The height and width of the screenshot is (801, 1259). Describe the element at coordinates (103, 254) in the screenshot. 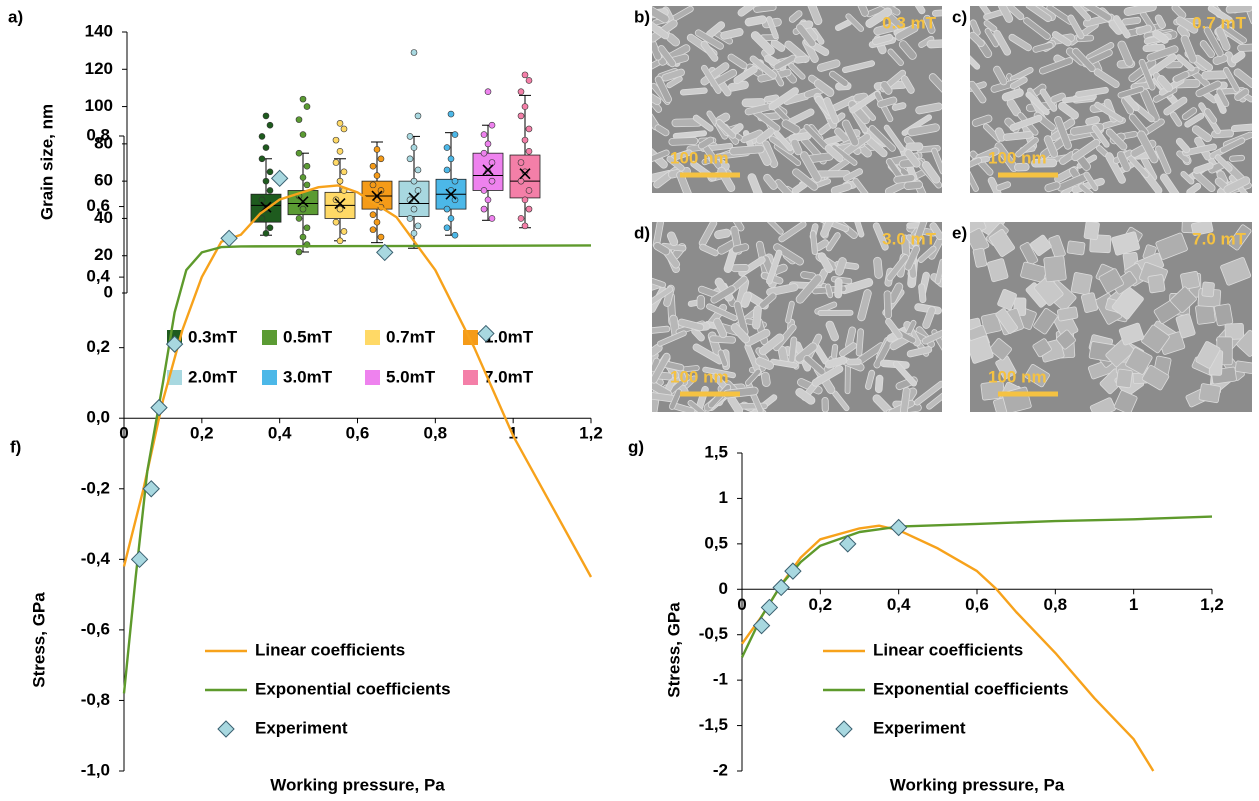

I see `y-tick-label: 20` at that location.